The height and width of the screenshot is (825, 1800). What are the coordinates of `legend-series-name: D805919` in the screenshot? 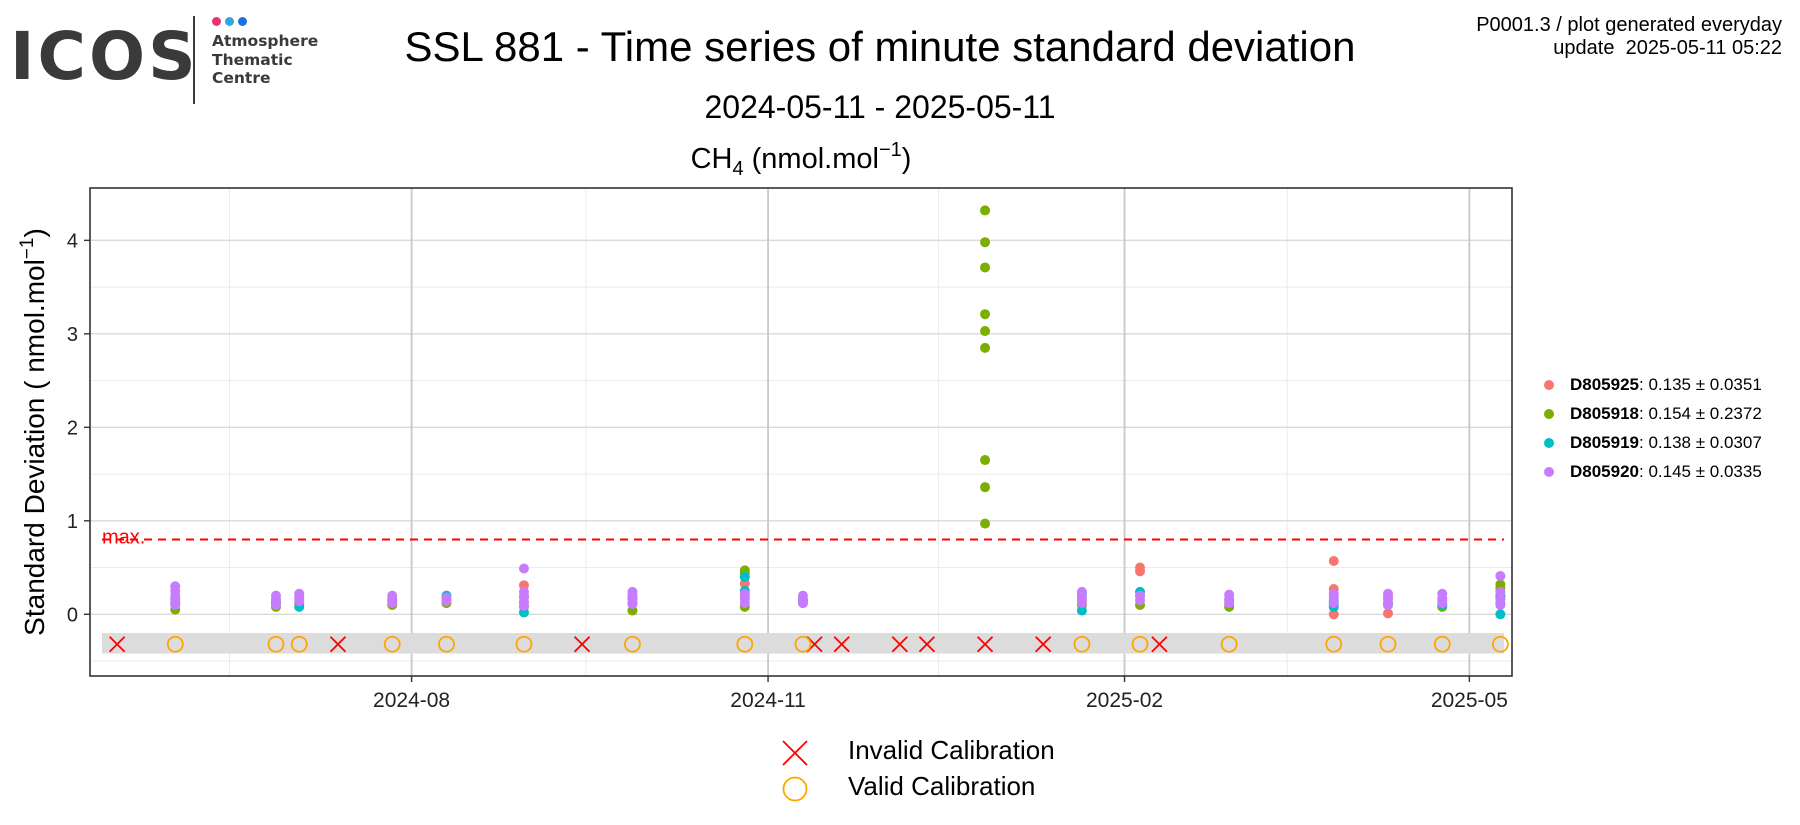 It's located at (1605, 442).